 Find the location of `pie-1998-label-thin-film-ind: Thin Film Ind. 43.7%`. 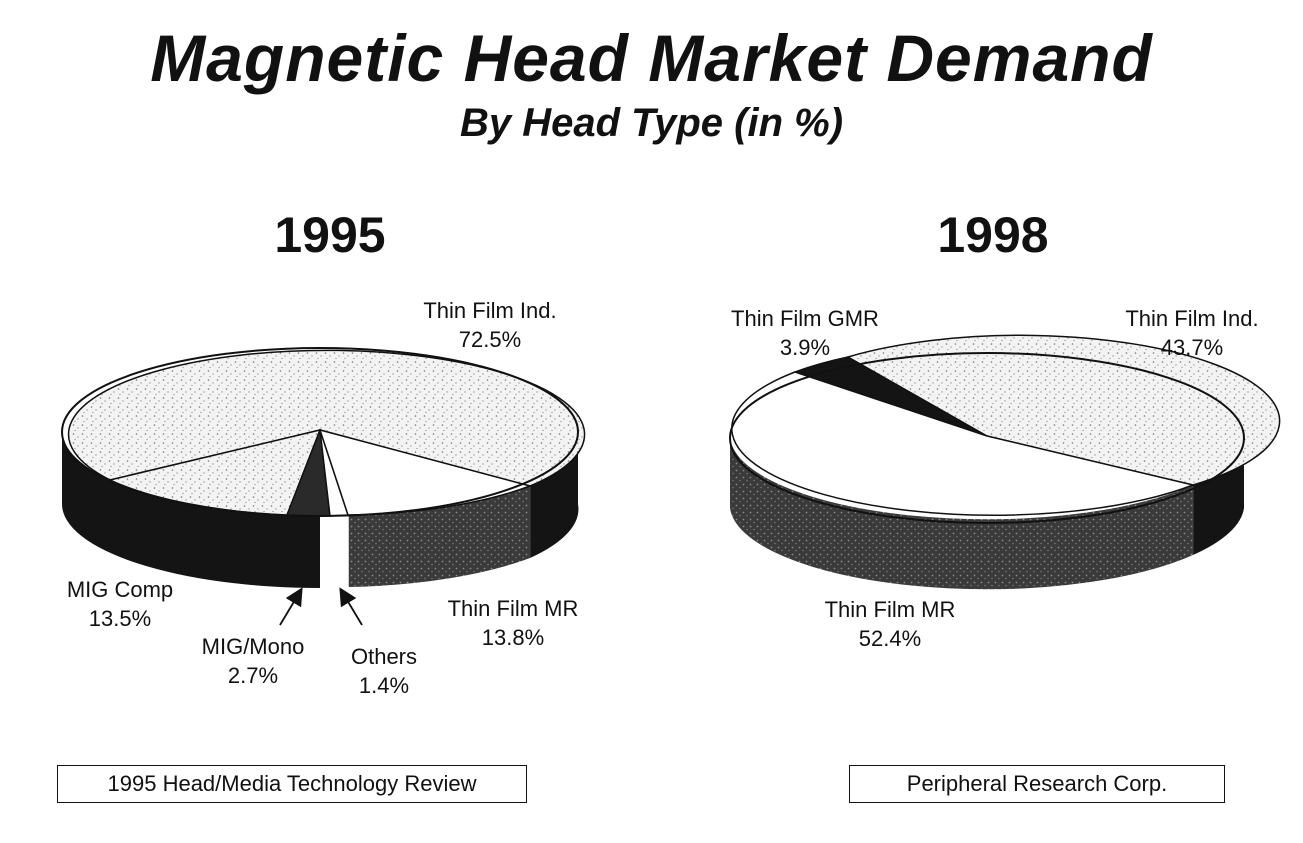

pie-1998-label-thin-film-ind: Thin Film Ind. 43.7% is located at coordinates (1192, 333).